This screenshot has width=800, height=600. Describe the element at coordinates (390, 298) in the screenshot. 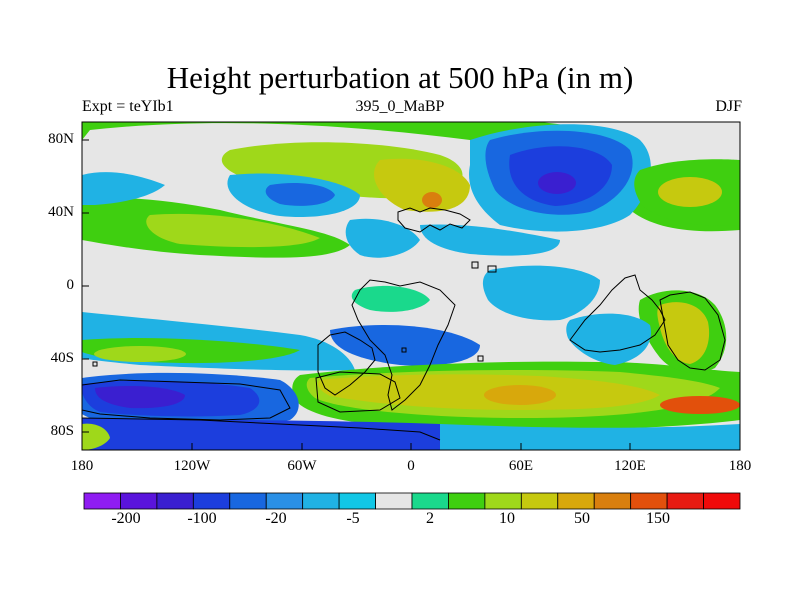

I see `positive-region-south-atlantic-islands` at that location.